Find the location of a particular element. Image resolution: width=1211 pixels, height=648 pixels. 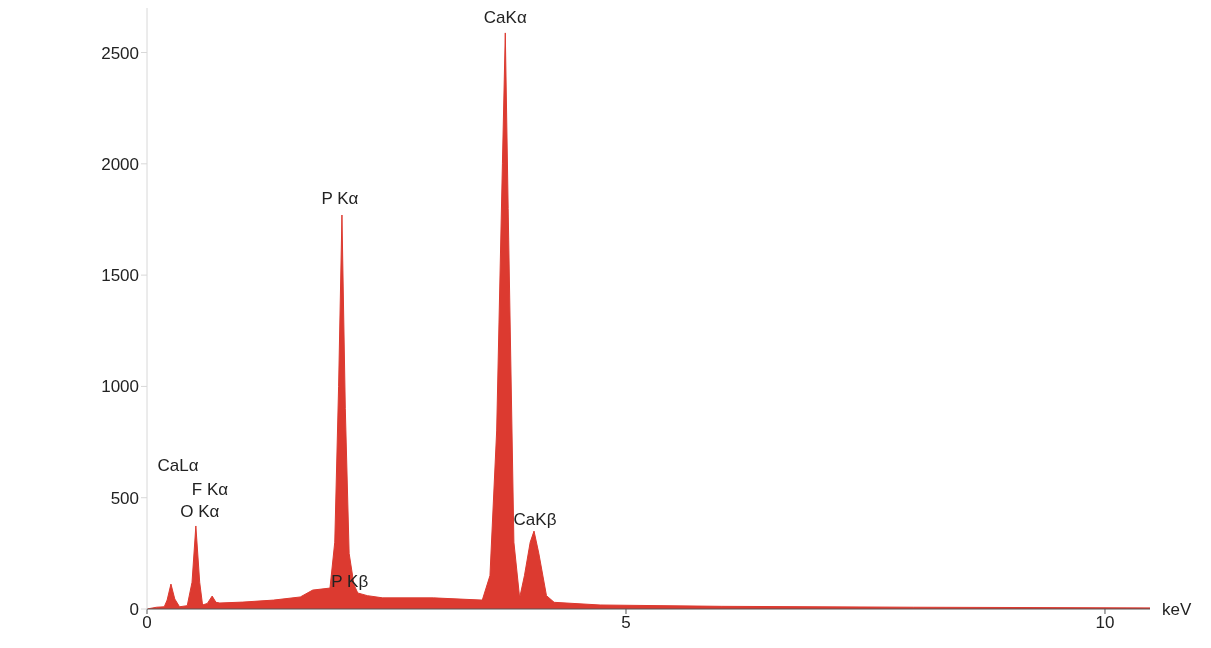

annotation: O Kα is located at coordinates (200, 512).